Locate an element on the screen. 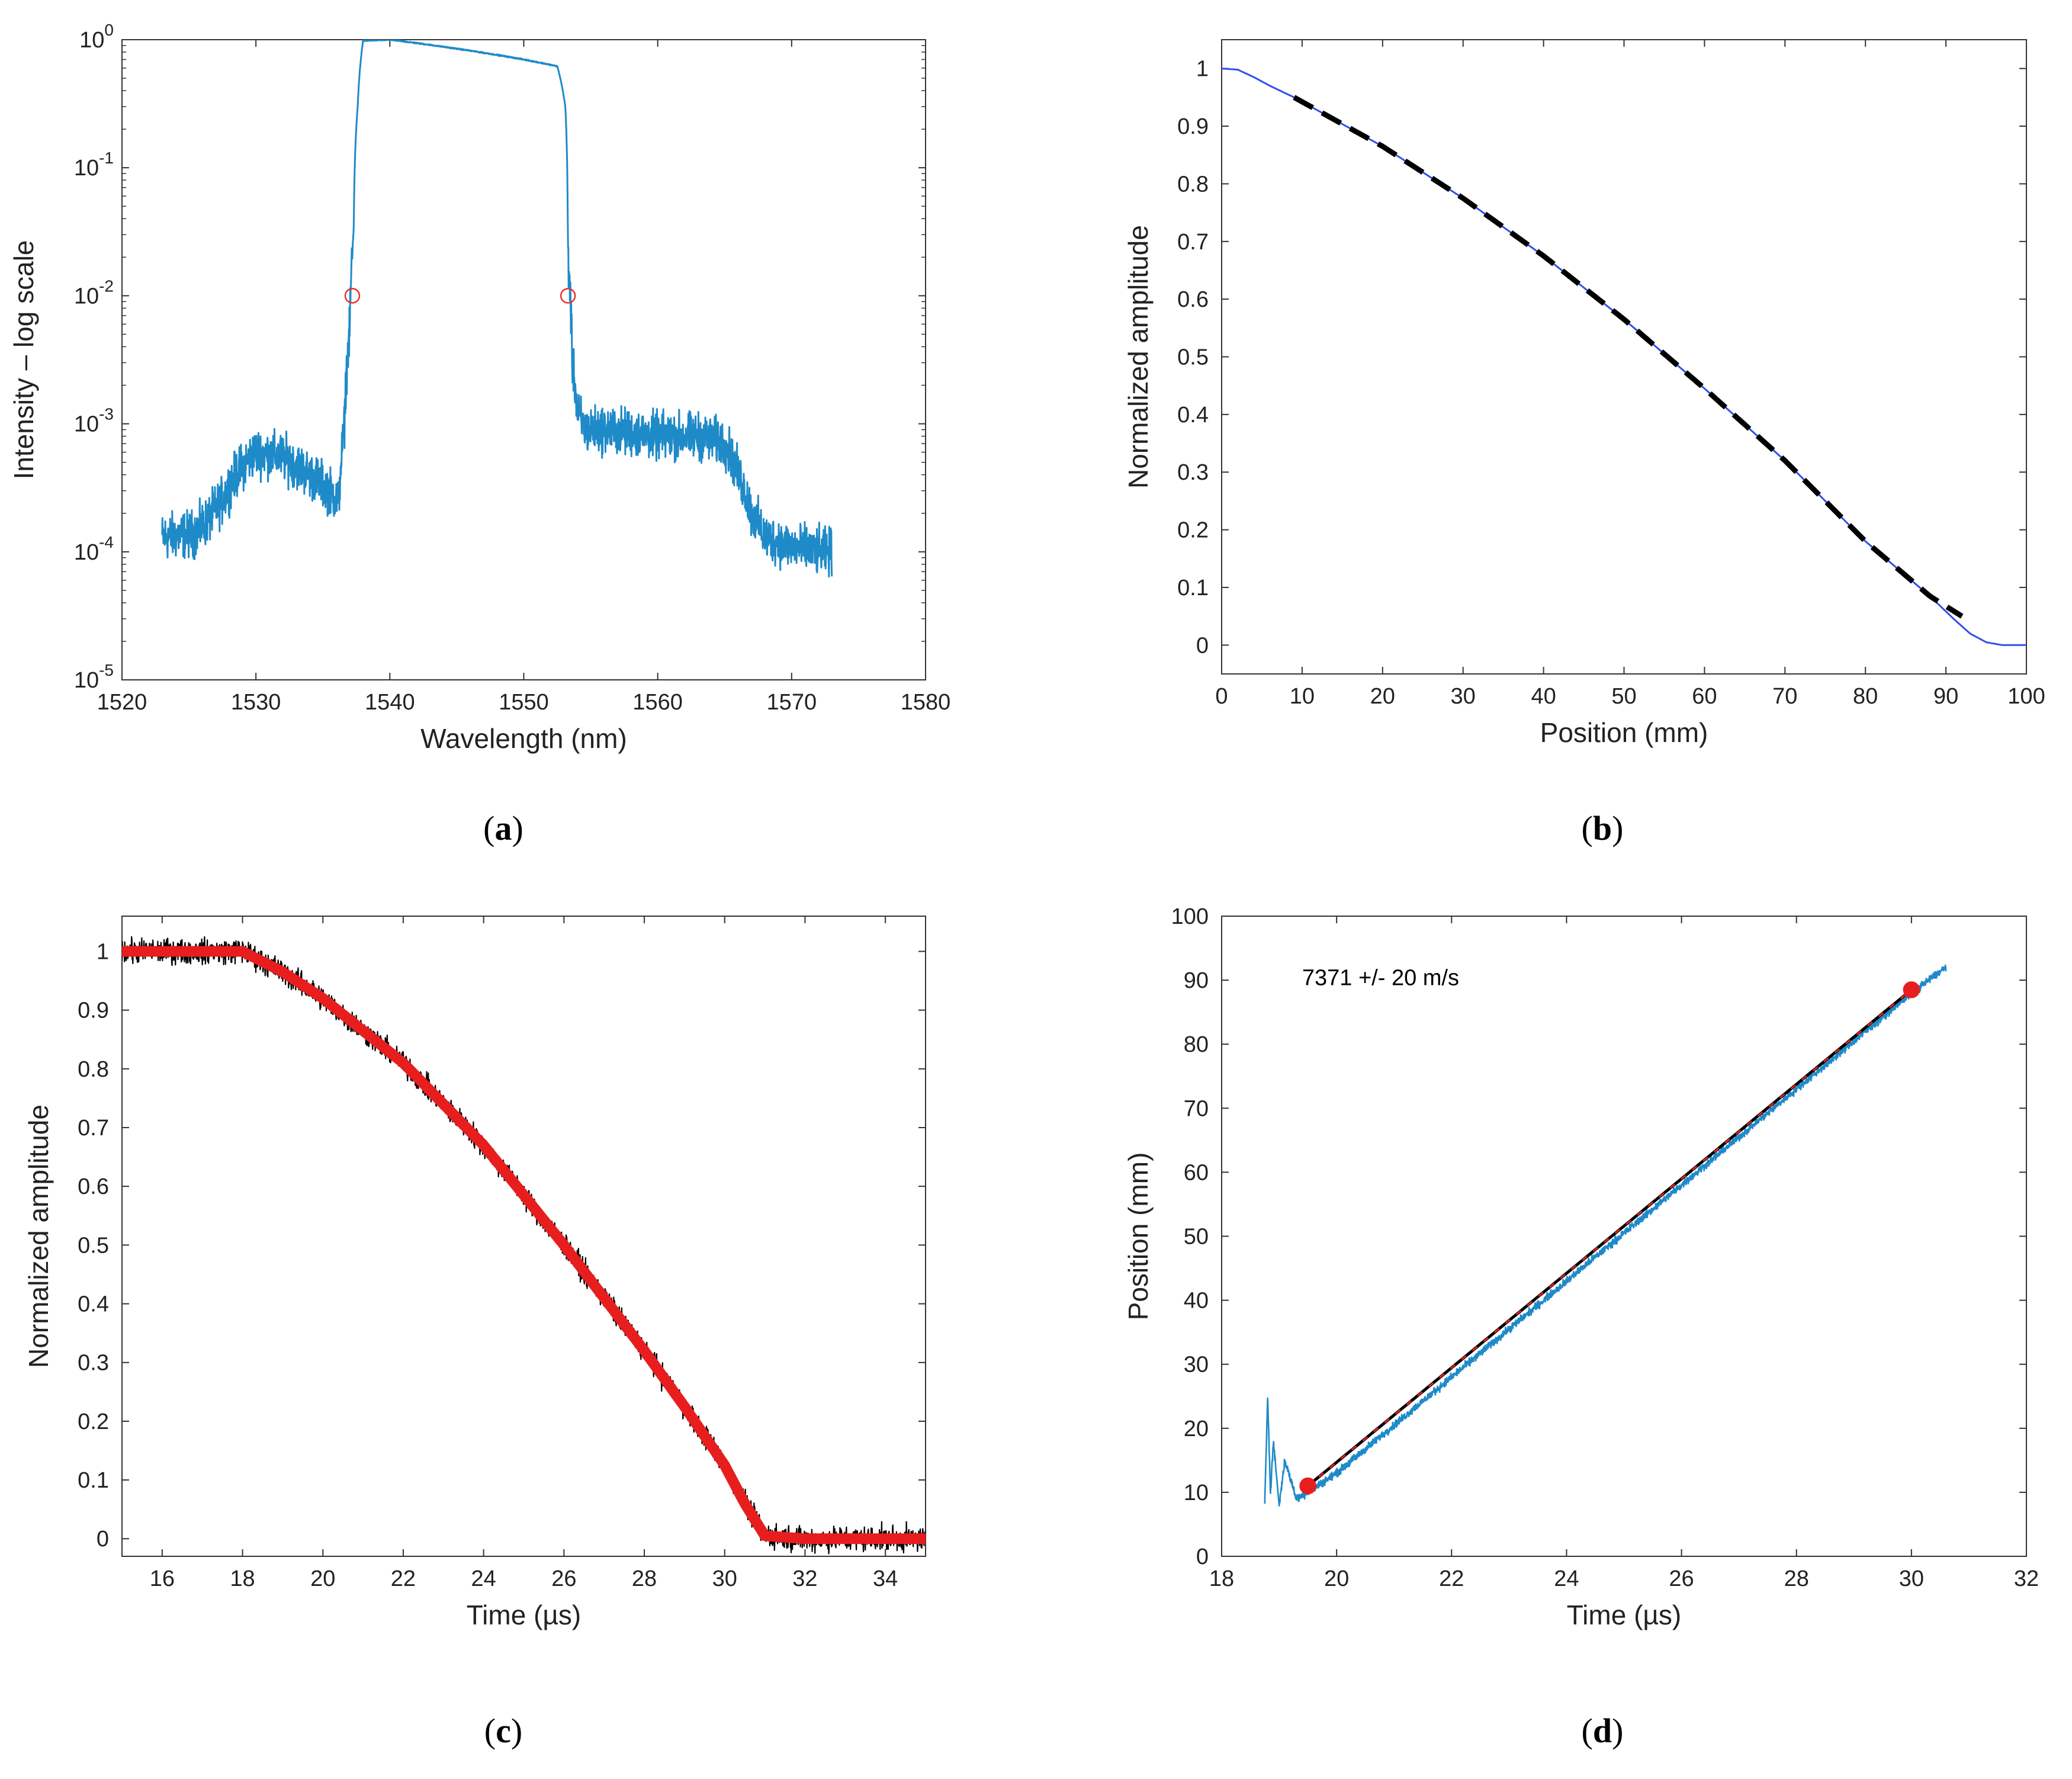 The height and width of the screenshot is (1779, 2072). y-tick-label-b: 0.7 is located at coordinates (1193, 242).